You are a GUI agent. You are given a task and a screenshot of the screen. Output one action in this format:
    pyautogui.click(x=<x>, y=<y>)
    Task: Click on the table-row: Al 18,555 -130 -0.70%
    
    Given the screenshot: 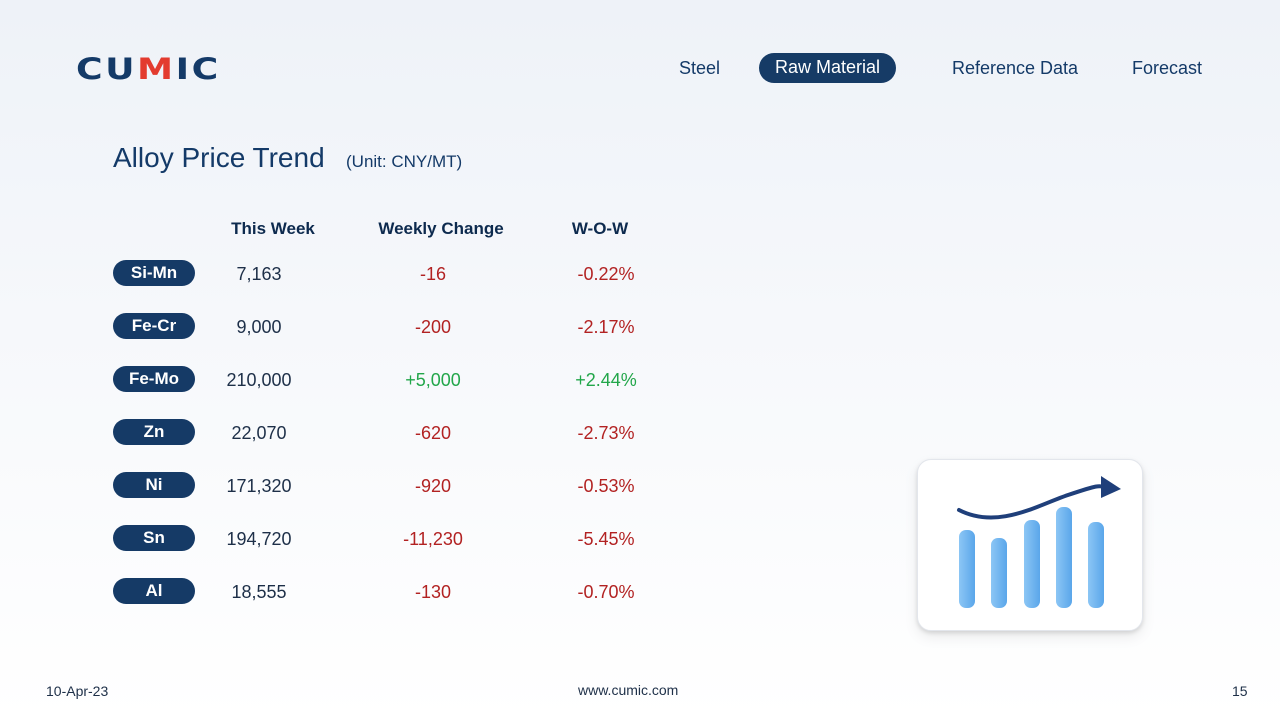 What is the action you would take?
    pyautogui.click(x=350, y=592)
    